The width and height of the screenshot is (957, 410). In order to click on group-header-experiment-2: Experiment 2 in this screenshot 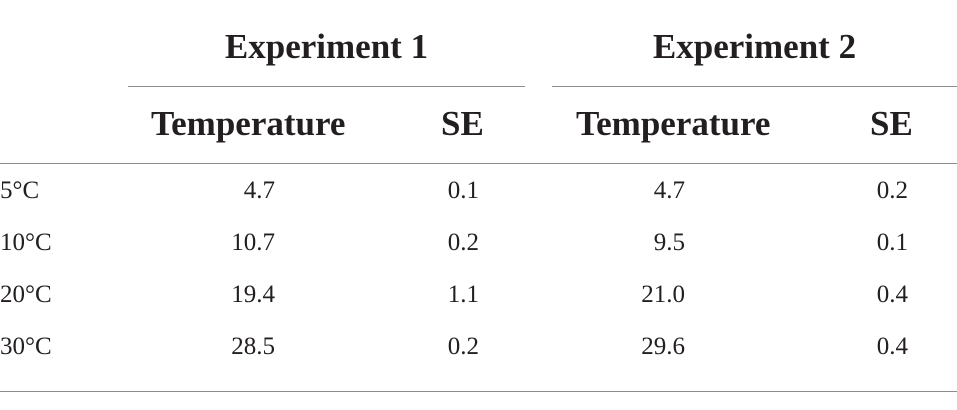, I will do `click(754, 46)`.